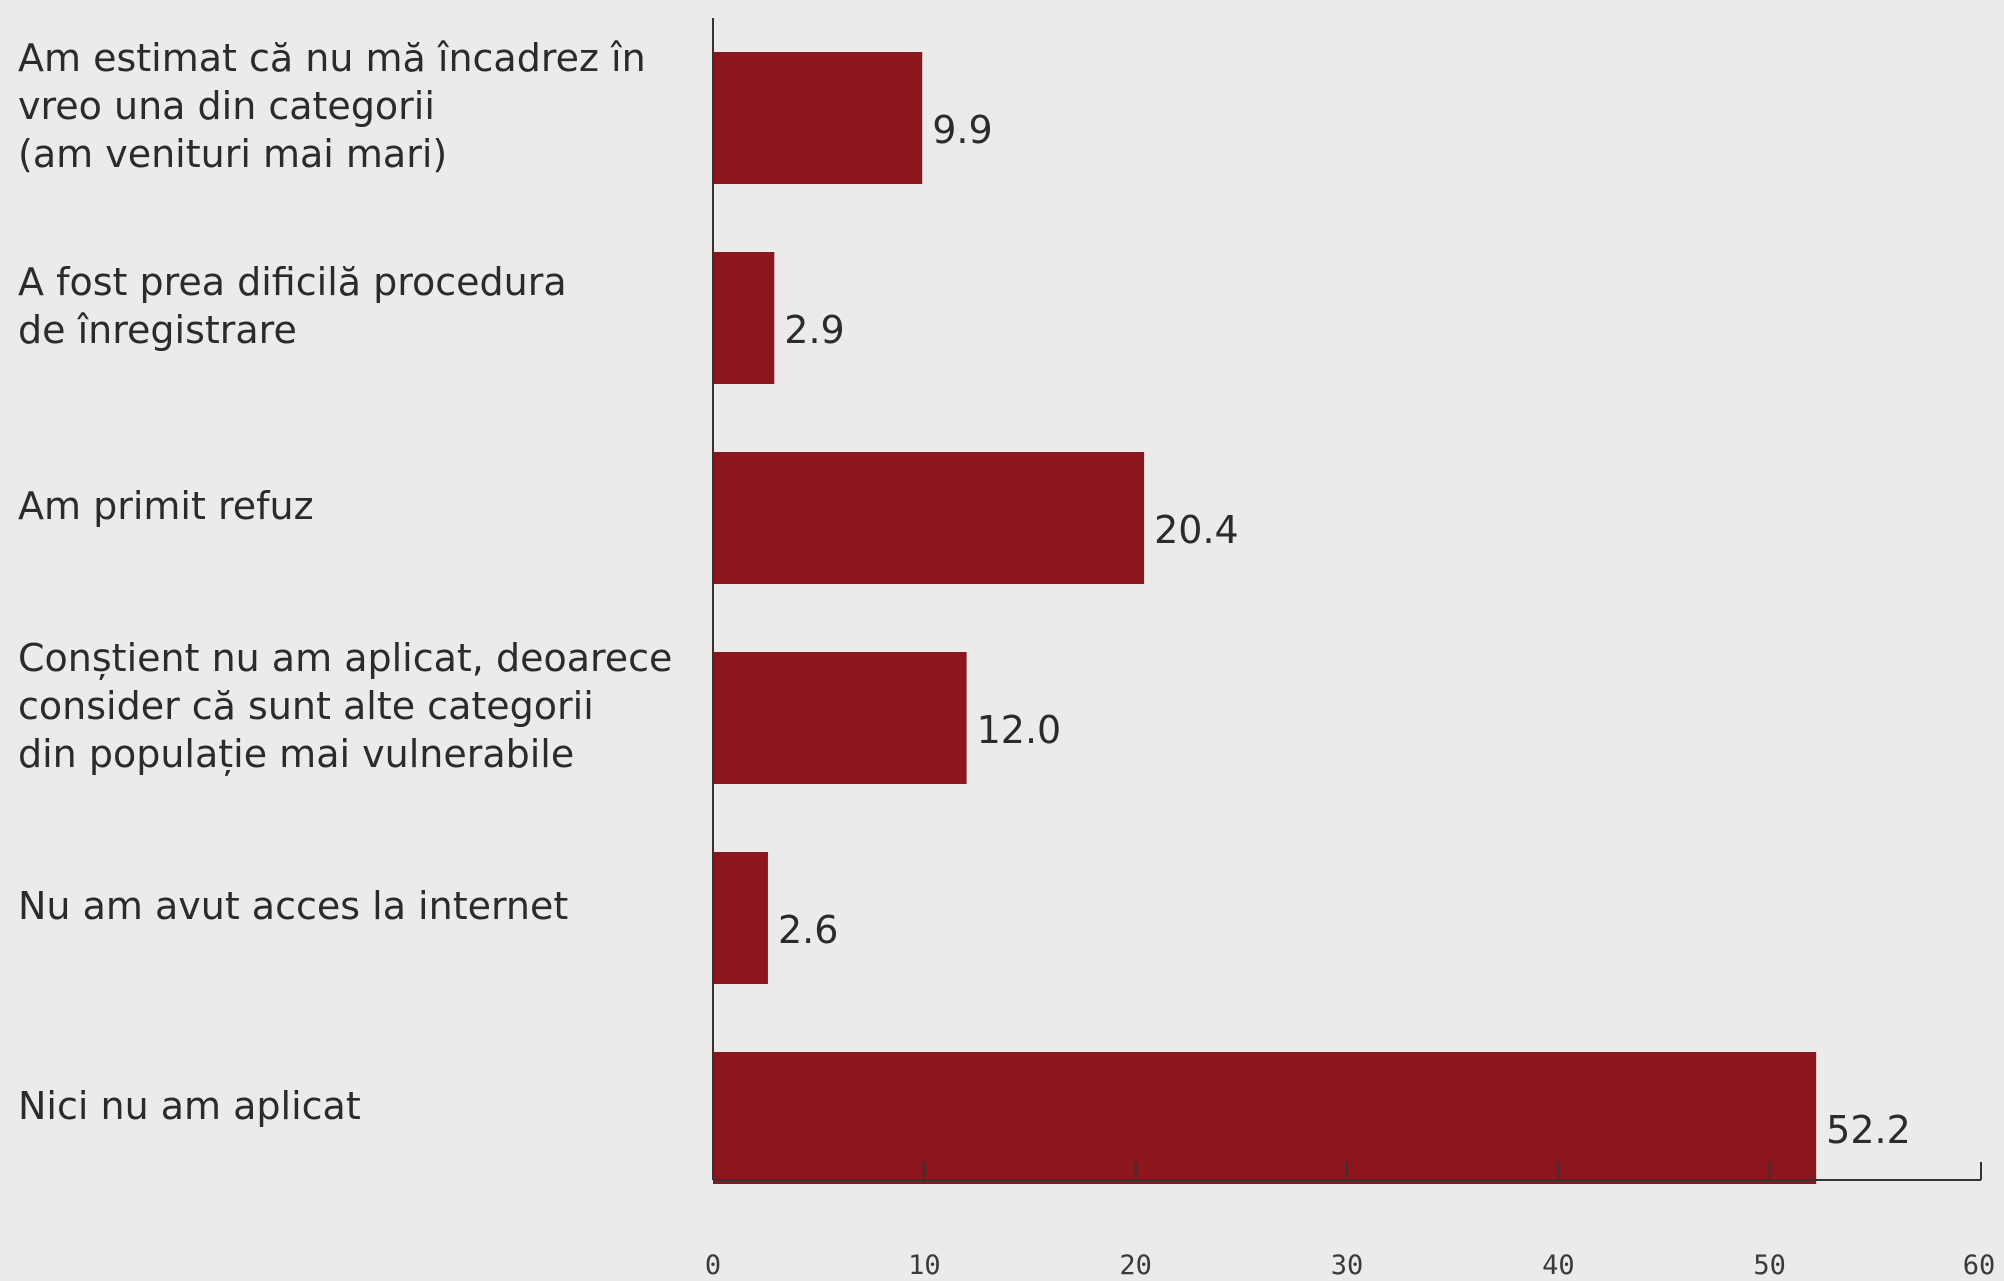 This screenshot has width=2004, height=1281. I want to click on x-tick-label-0: 0, so click(713, 1265).